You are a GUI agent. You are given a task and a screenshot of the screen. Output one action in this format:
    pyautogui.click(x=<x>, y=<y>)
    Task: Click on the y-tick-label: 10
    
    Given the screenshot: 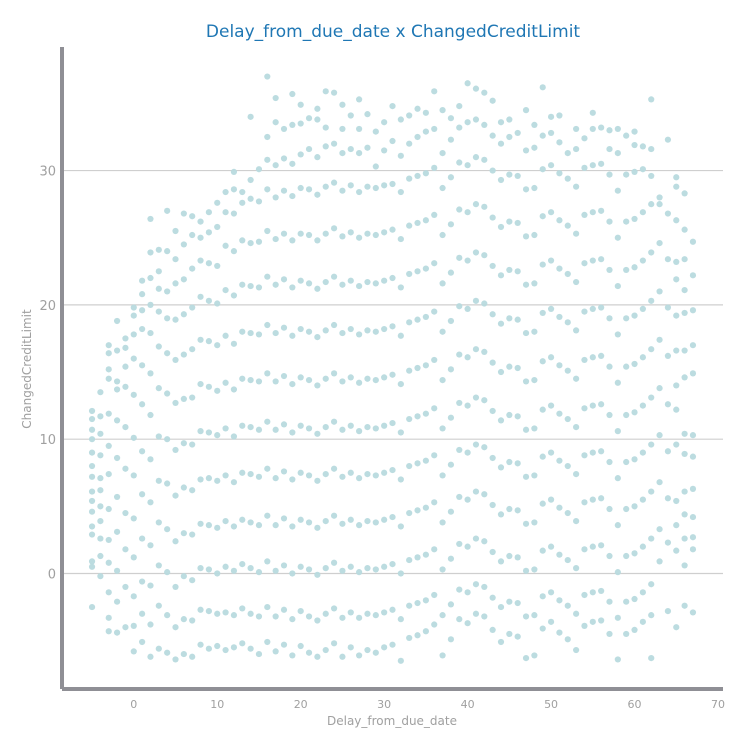 What is the action you would take?
    pyautogui.click(x=47, y=440)
    